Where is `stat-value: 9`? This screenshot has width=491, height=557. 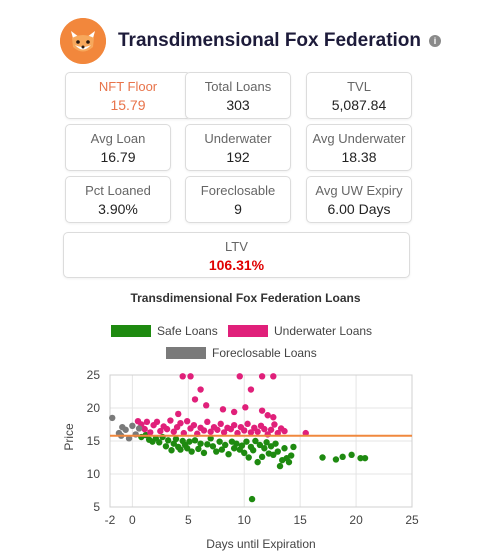
stat-value: 9 is located at coordinates (238, 209).